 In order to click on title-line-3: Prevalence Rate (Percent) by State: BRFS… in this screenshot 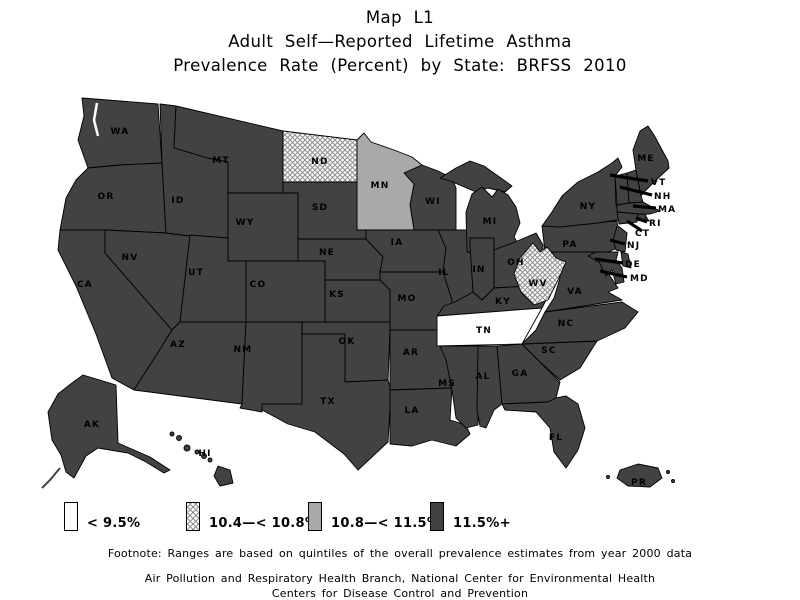, I will do `click(400, 65)`.